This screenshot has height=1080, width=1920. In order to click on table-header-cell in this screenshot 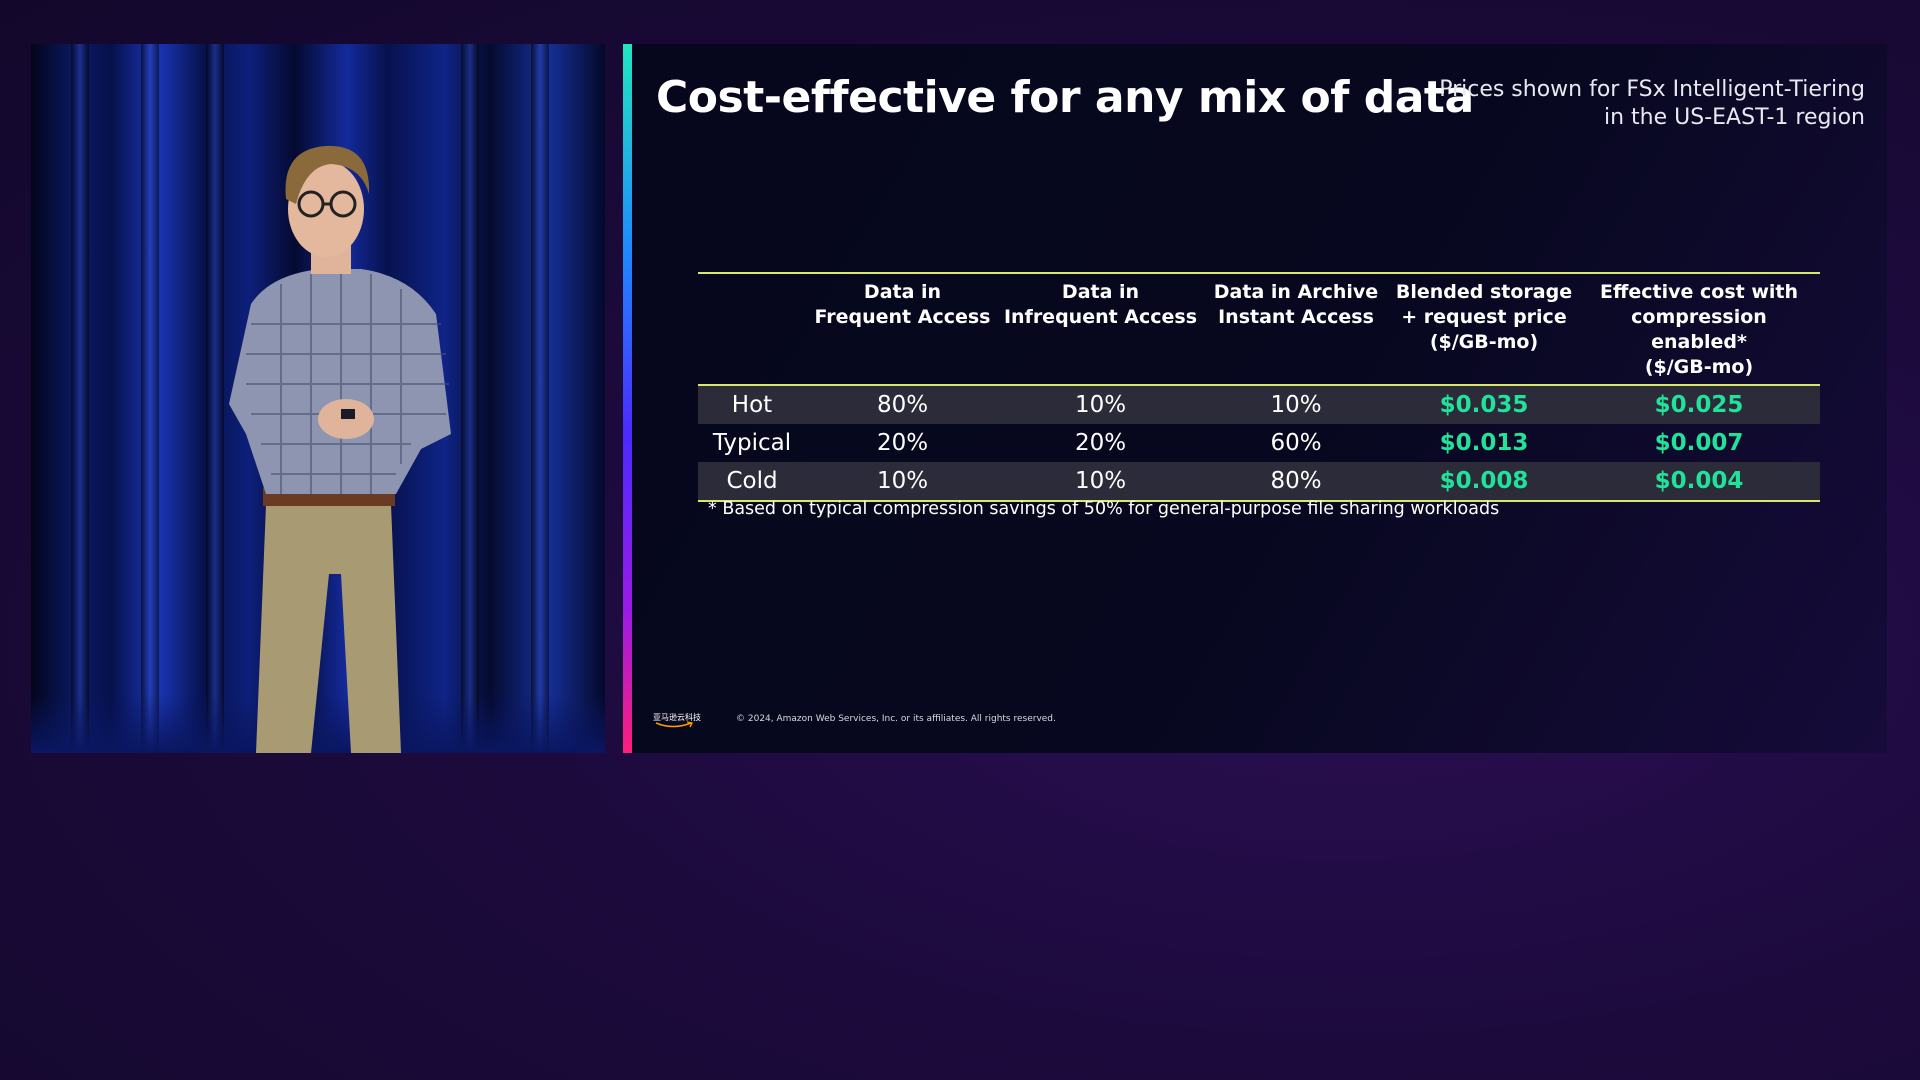, I will do `click(752, 329)`.